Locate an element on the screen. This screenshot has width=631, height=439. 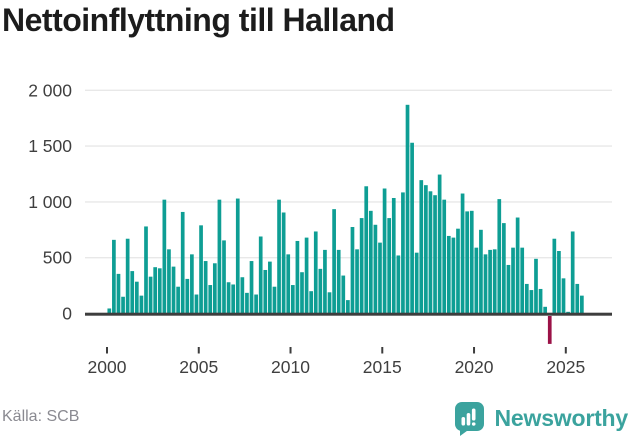
bar-2015-Q3 is located at coordinates (393, 255).